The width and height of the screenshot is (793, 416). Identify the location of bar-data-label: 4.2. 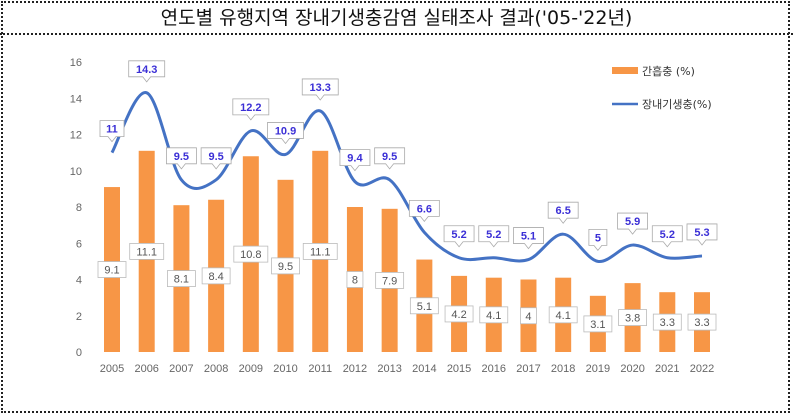
(458, 315).